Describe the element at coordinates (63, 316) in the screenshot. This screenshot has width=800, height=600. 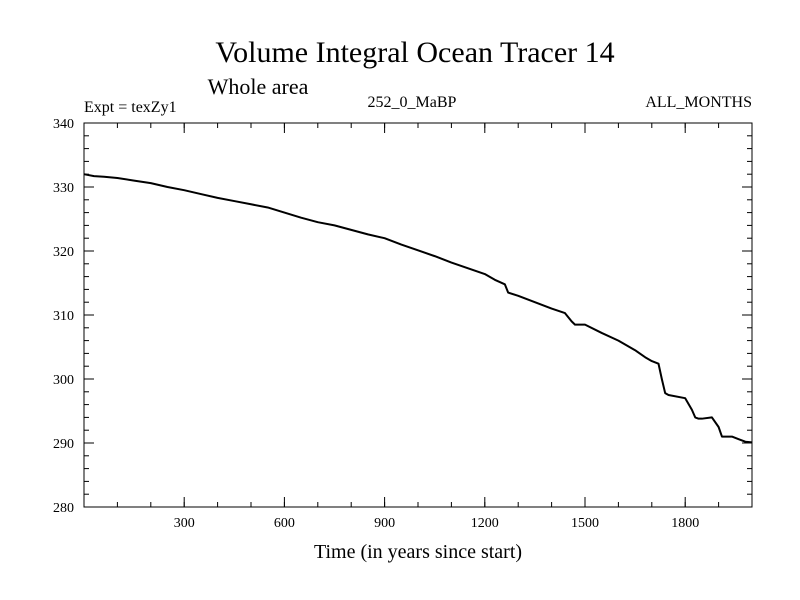
I see `y-tick-label: 310` at that location.